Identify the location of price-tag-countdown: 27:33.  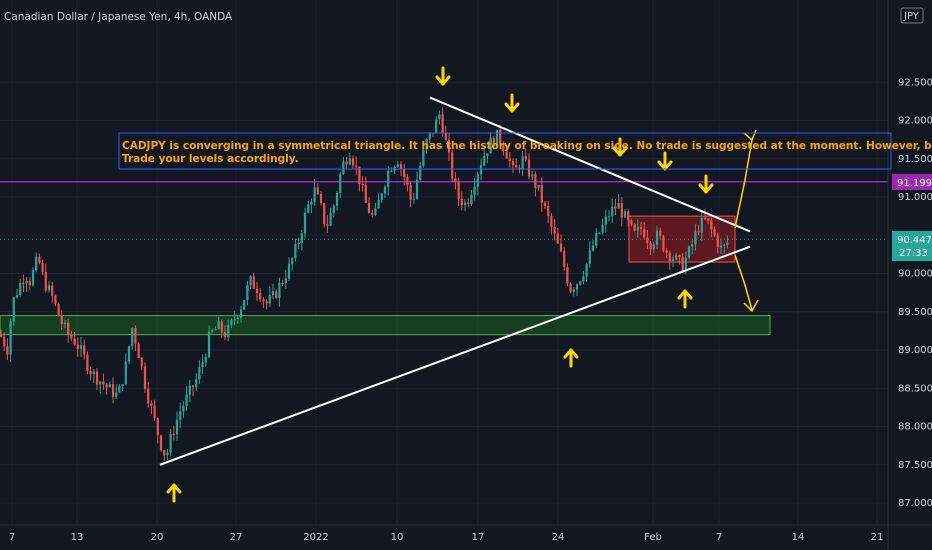
(913, 253).